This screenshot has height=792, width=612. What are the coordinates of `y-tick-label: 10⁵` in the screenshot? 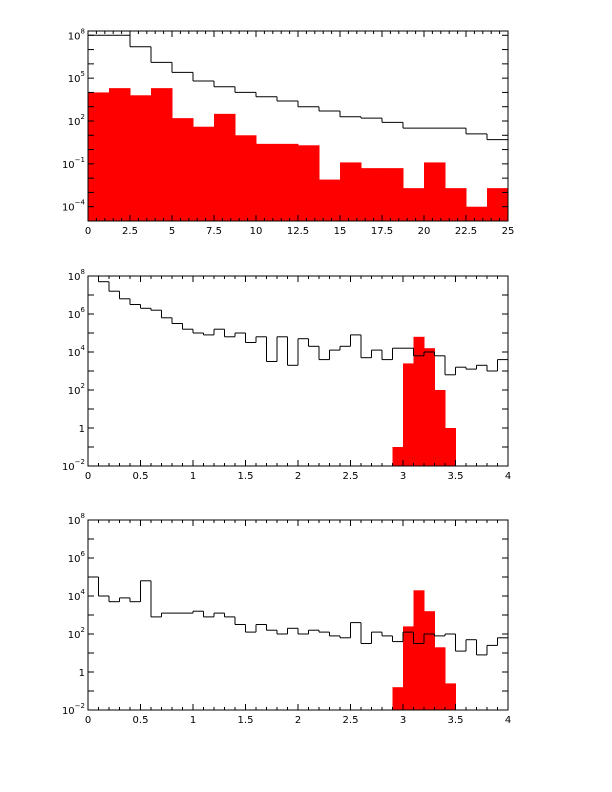 It's located at (76, 77).